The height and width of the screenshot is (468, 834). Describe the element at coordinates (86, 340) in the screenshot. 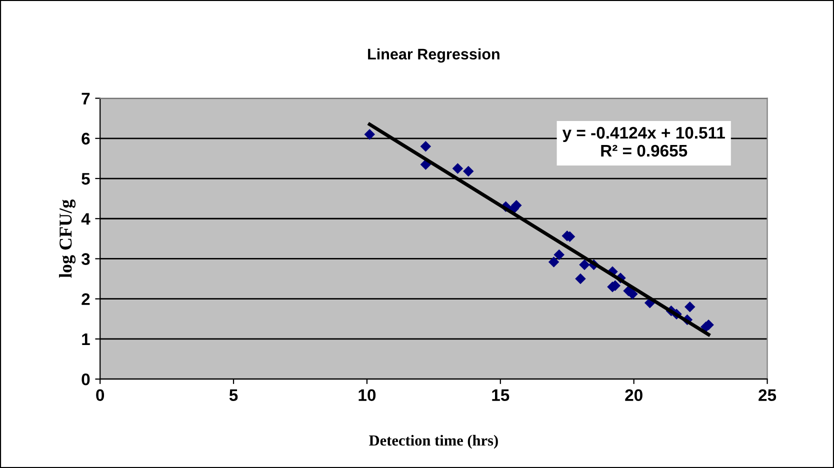

I see `y-tick-label: 1` at that location.